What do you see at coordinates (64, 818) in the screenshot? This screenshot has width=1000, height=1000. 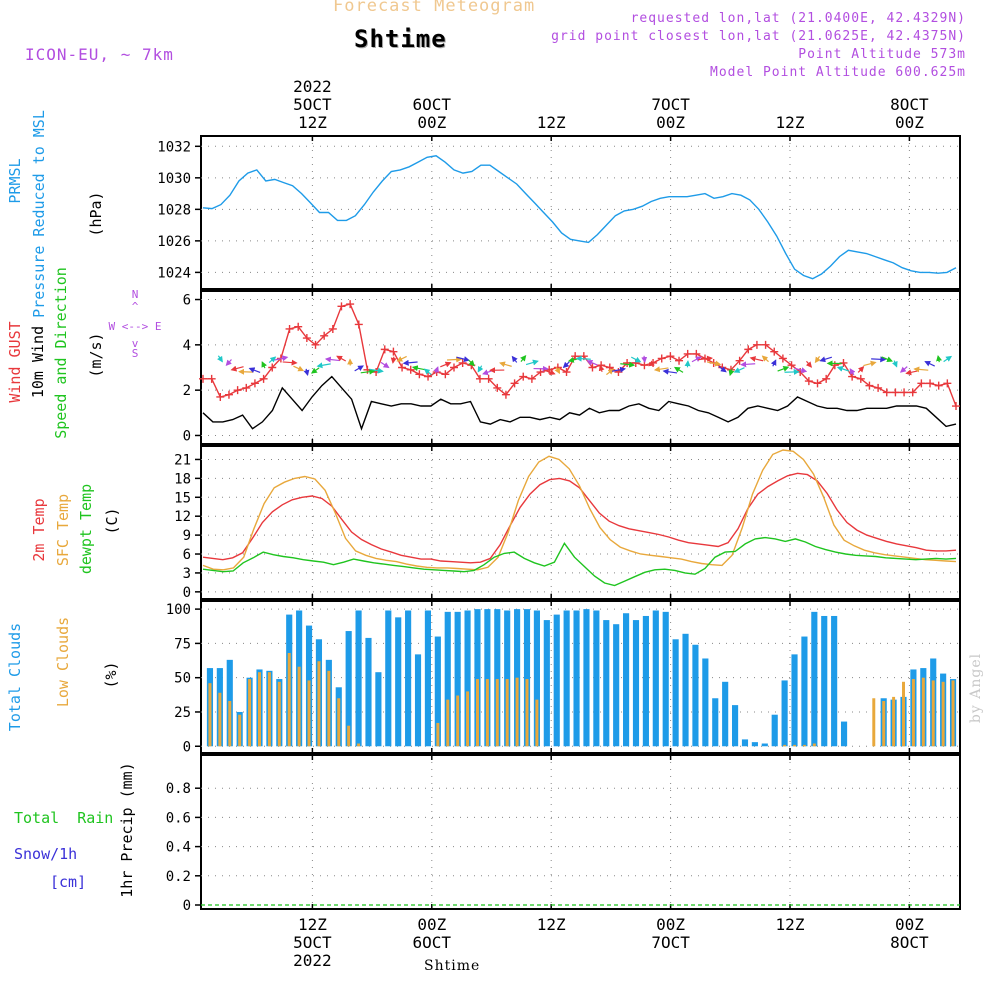 I see `rain-label: Total Rain` at bounding box center [64, 818].